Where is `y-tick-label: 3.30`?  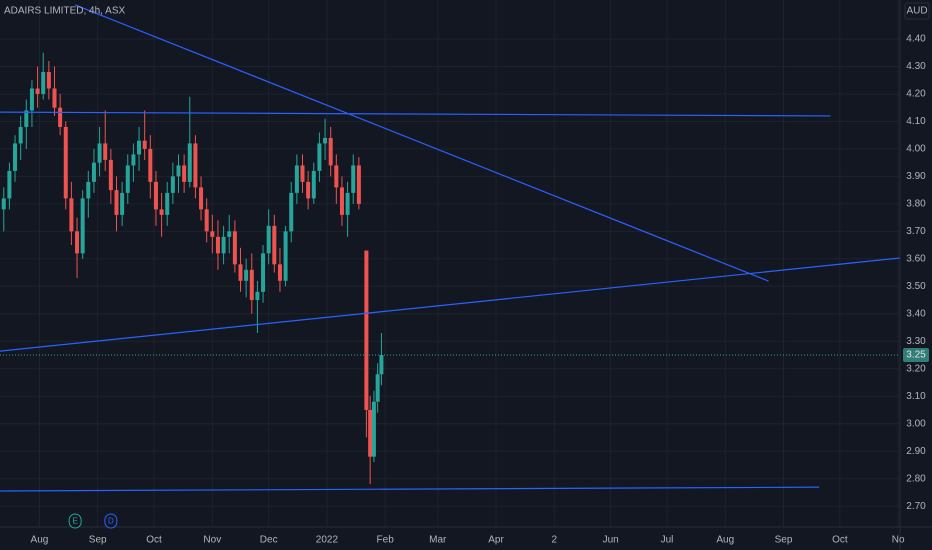
y-tick-label: 3.30 is located at coordinates (916, 341).